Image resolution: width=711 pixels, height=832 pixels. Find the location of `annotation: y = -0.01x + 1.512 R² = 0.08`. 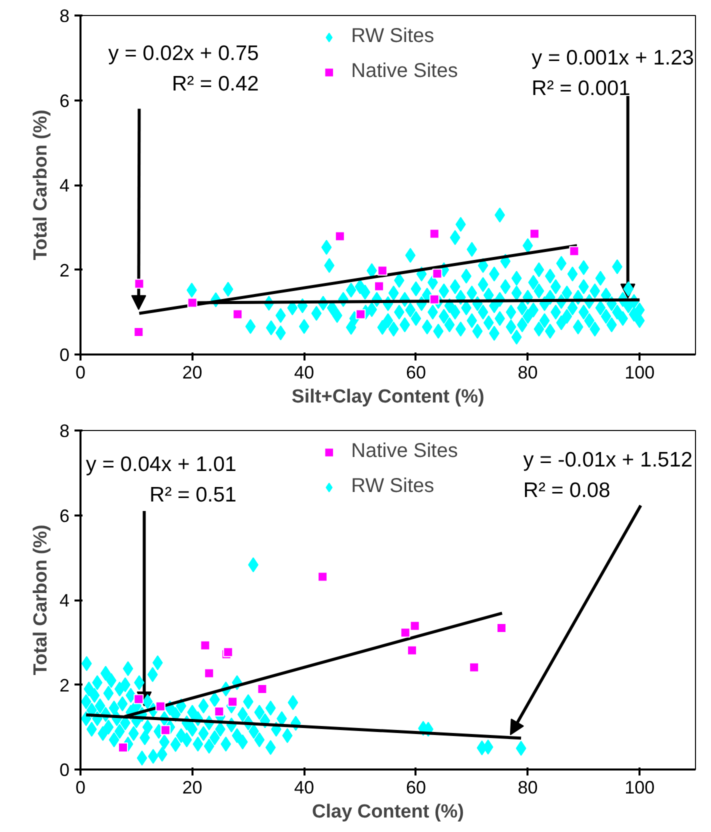

annotation: y = -0.01x + 1.512 R² = 0.08 is located at coordinates (608, 475).